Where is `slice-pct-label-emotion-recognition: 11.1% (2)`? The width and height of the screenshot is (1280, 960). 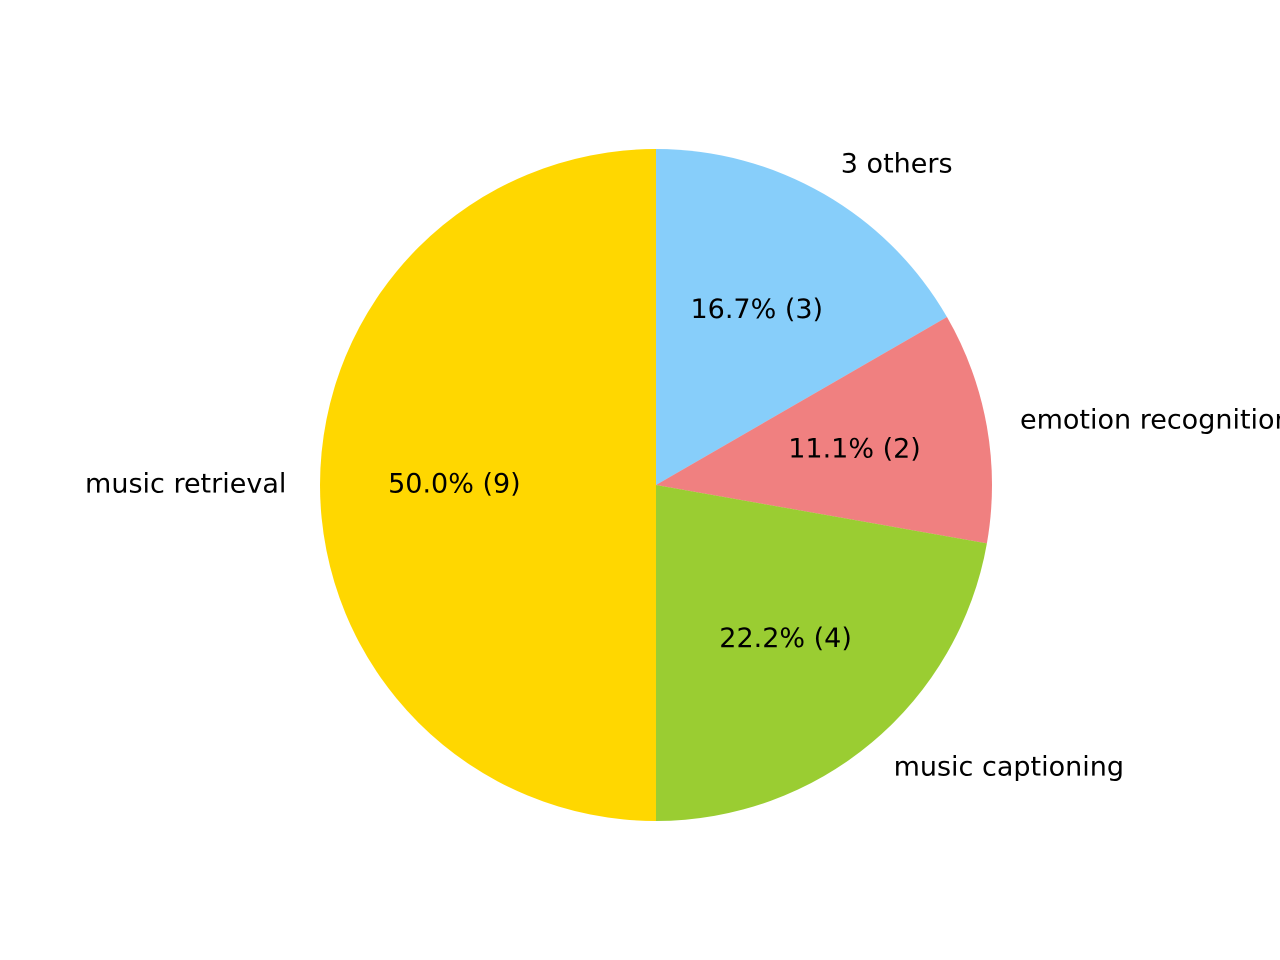 slice-pct-label-emotion-recognition: 11.1% (2) is located at coordinates (854, 448).